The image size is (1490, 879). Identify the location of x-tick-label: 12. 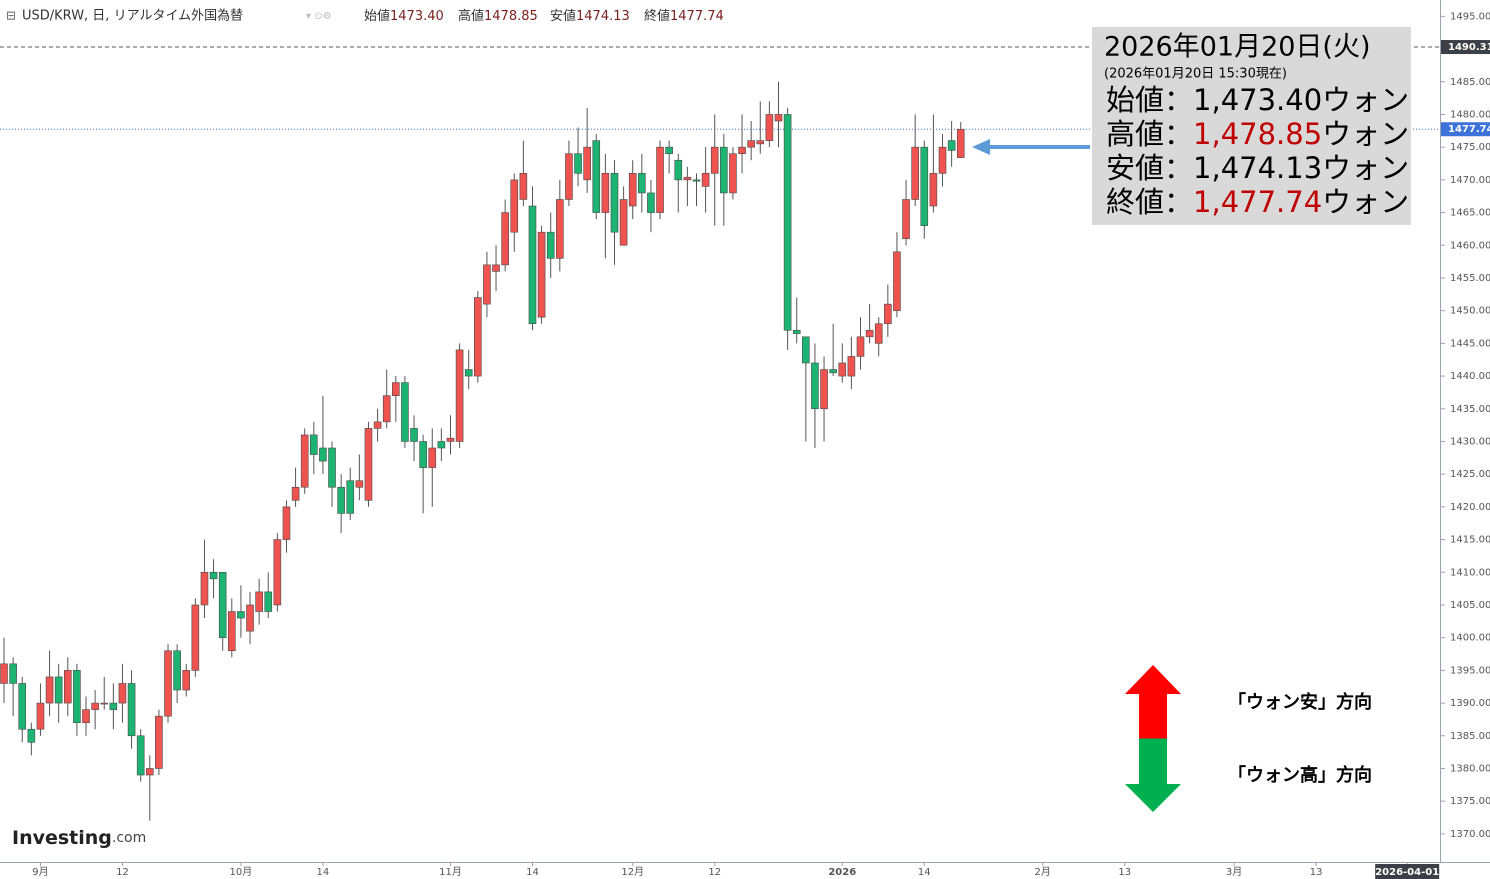
(714, 872).